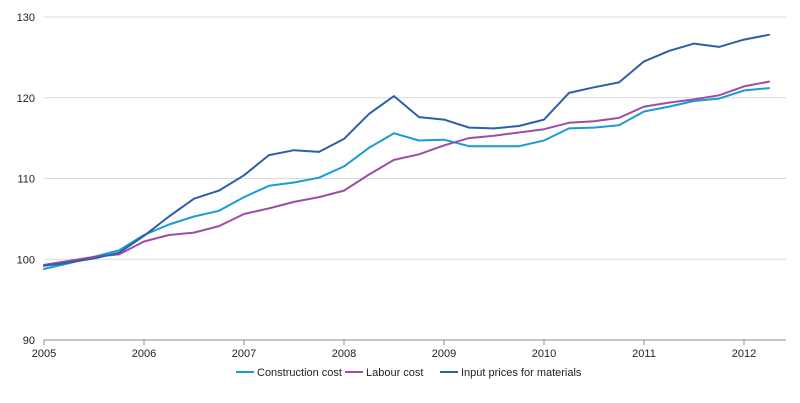 This screenshot has width=800, height=403. What do you see at coordinates (544, 354) in the screenshot?
I see `x-tick-label: 2010` at bounding box center [544, 354].